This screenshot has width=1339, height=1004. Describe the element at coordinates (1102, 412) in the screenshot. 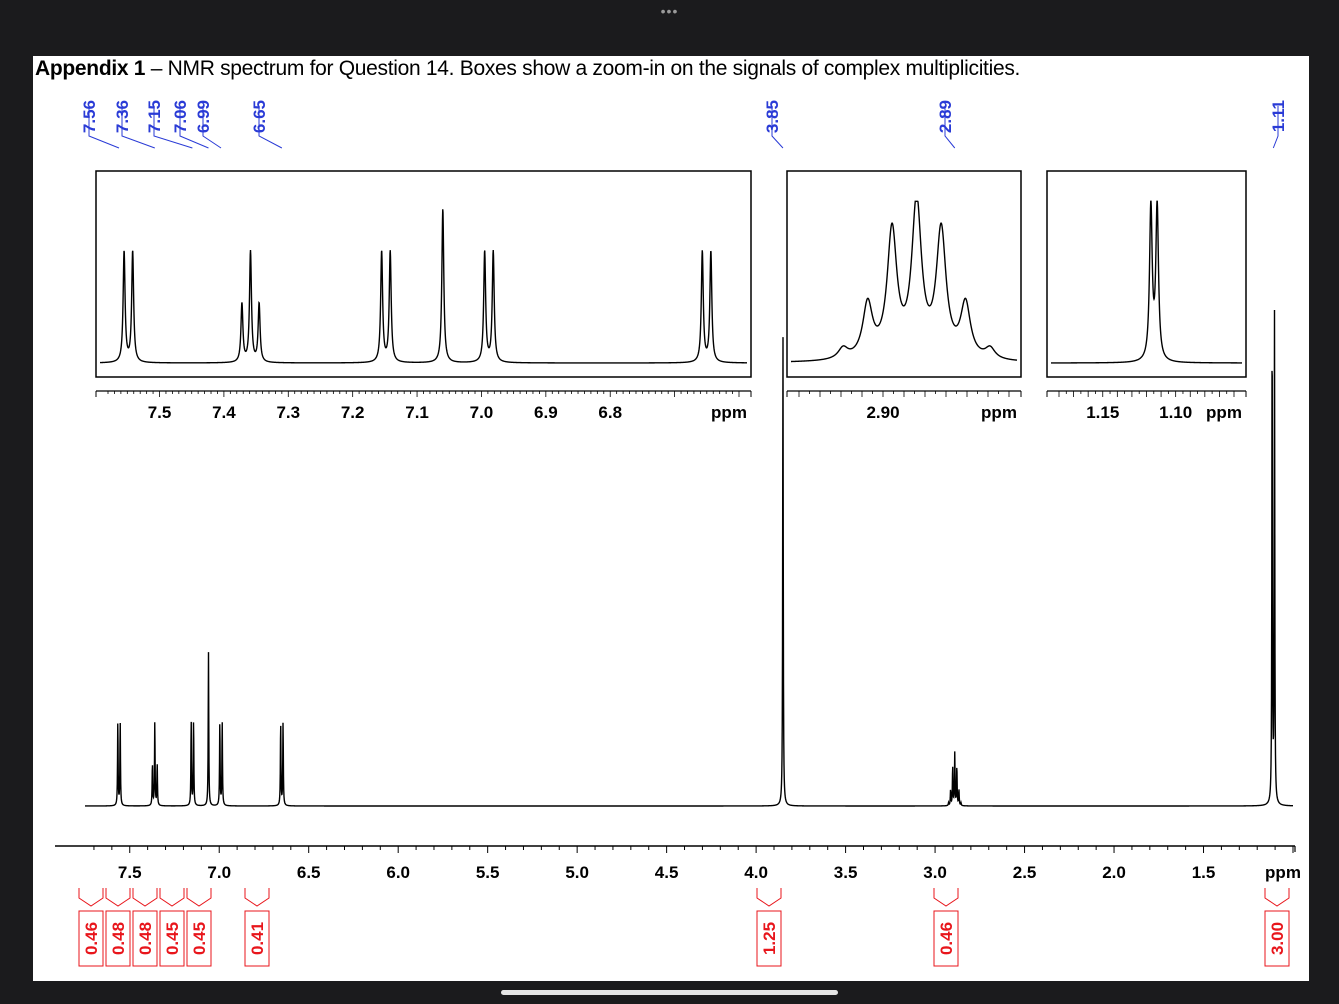

I see `inset-tick-label: 1.15` at that location.